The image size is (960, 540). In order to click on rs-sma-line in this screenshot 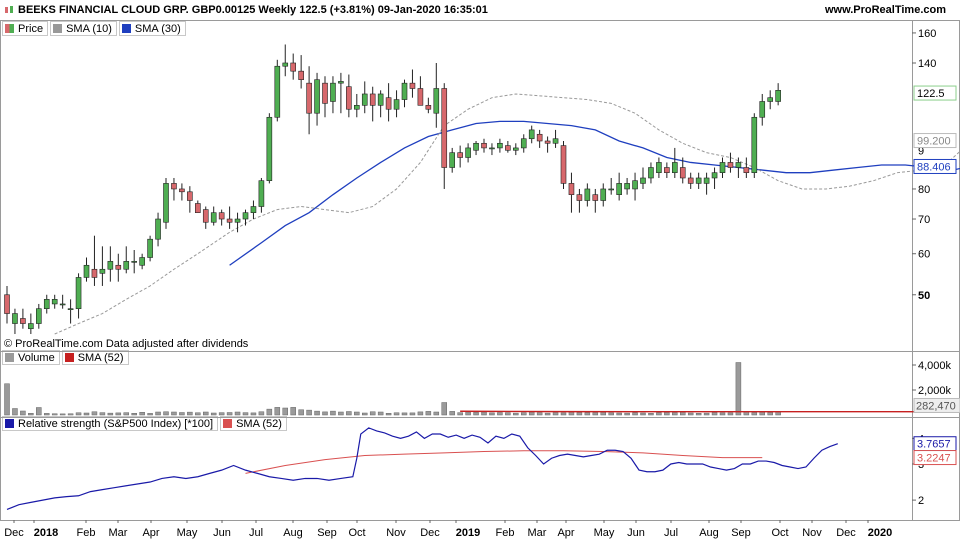, I will do `click(504, 462)`.